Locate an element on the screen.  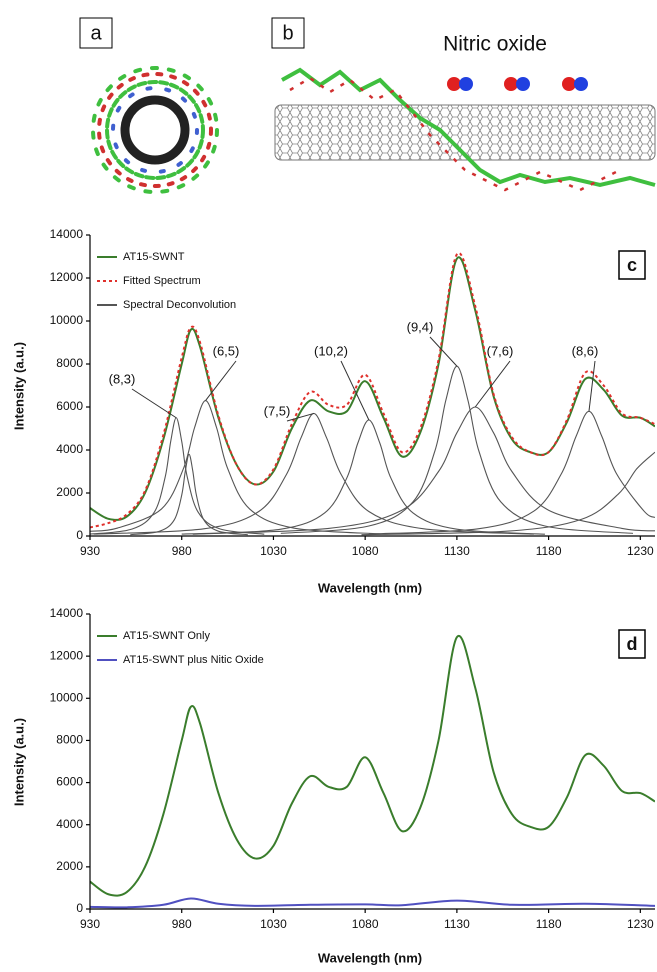
legend-label: AT15-SWNT Only is located at coordinates (166, 636).